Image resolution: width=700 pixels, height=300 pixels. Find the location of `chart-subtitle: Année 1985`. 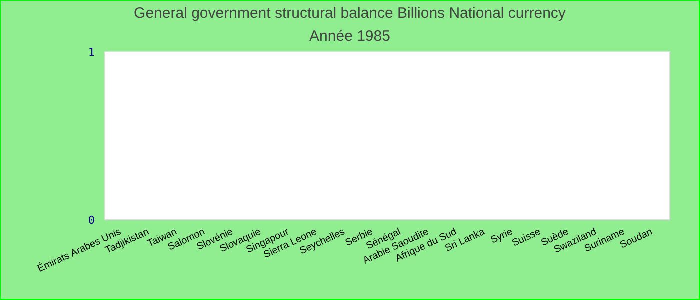

chart-subtitle: Année 1985 is located at coordinates (350, 36).